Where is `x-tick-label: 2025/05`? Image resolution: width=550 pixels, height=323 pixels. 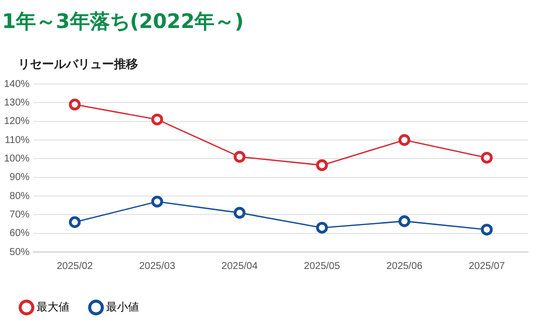
x-tick-label: 2025/05 is located at coordinates (322, 266).